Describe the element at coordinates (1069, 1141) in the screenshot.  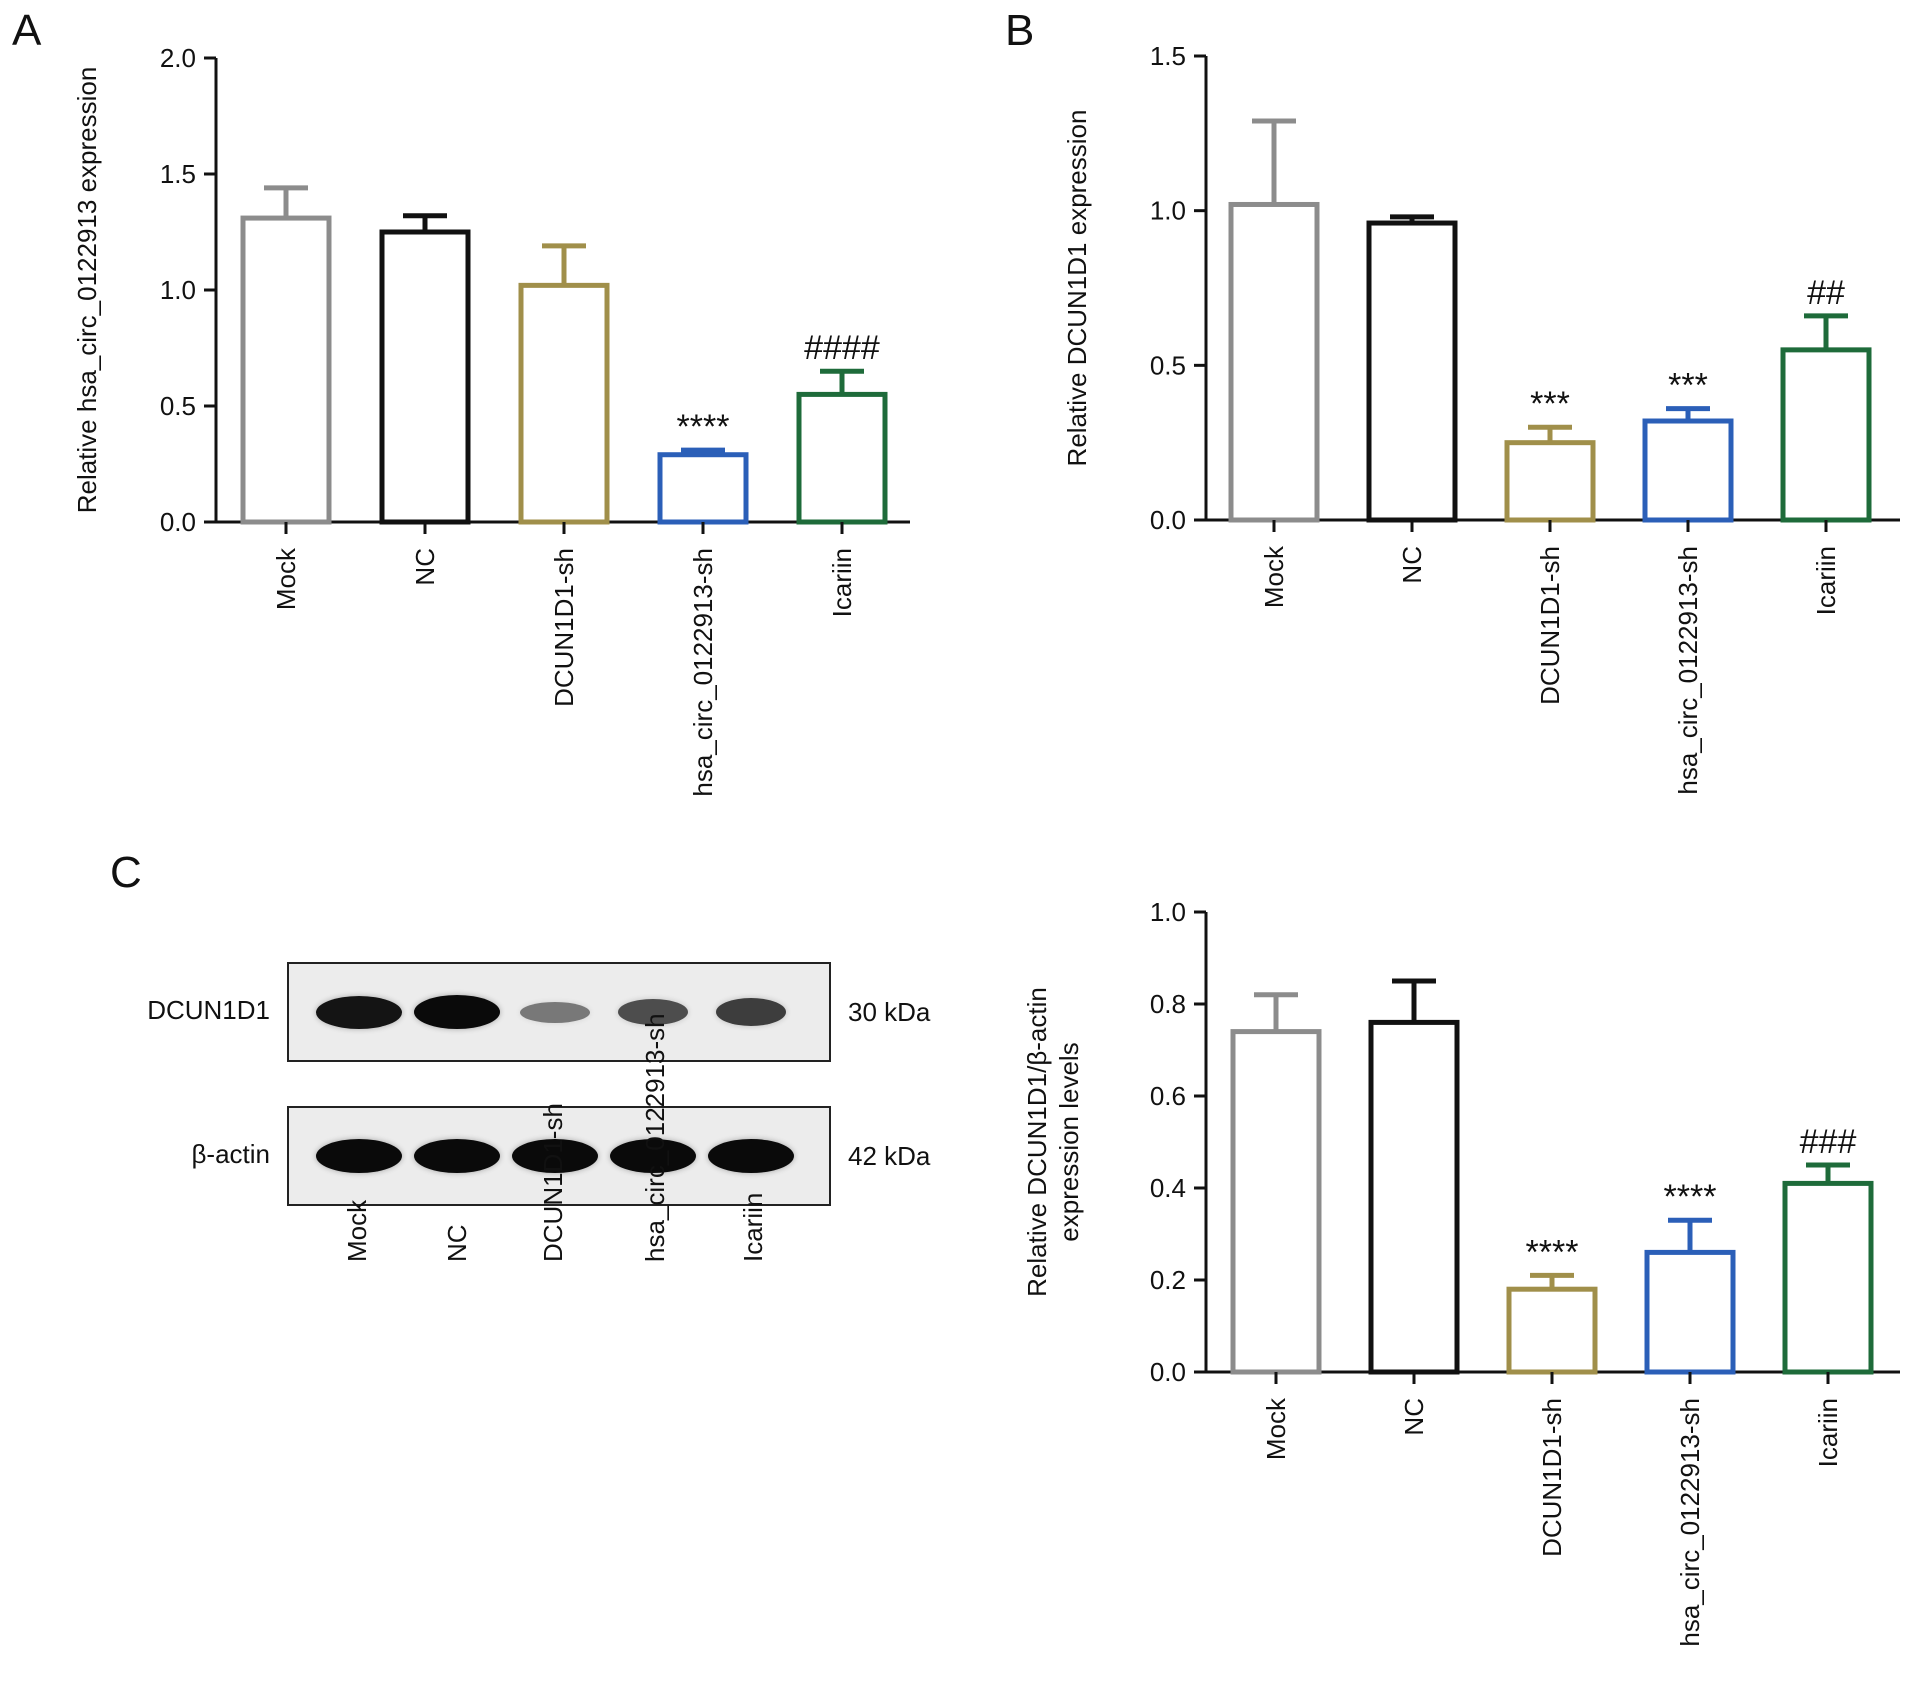
I see `y-axis-label: expression levels` at that location.